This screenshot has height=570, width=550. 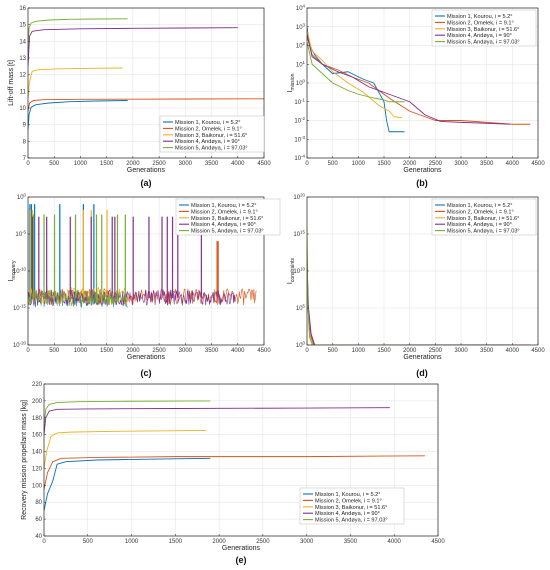 What do you see at coordinates (299, 271) in the screenshot?
I see `y-tick-label: 1010` at bounding box center [299, 271].